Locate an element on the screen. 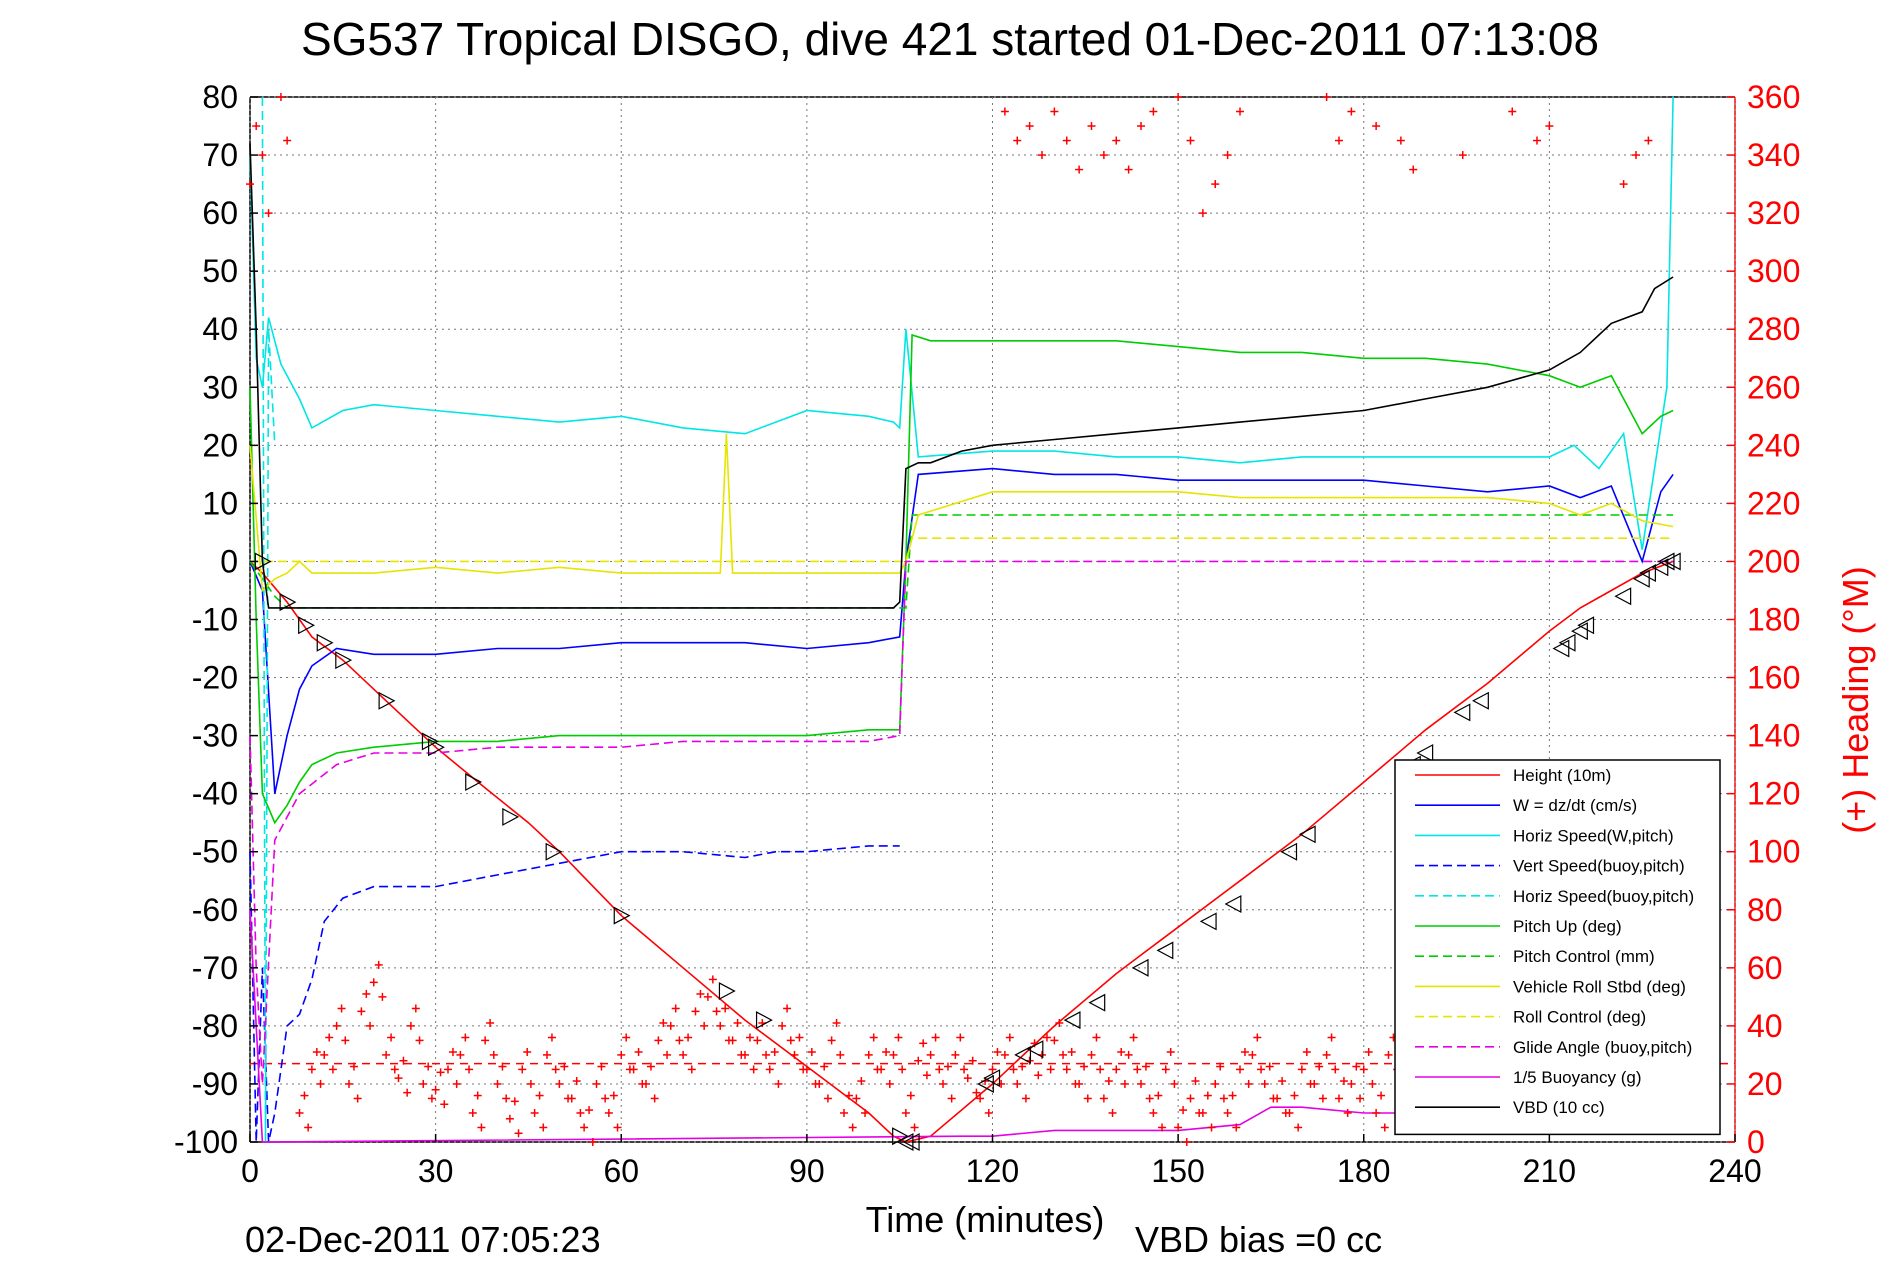  footer-timestamp: 02-Dec-2011 07:05:23 is located at coordinates (423, 1239).